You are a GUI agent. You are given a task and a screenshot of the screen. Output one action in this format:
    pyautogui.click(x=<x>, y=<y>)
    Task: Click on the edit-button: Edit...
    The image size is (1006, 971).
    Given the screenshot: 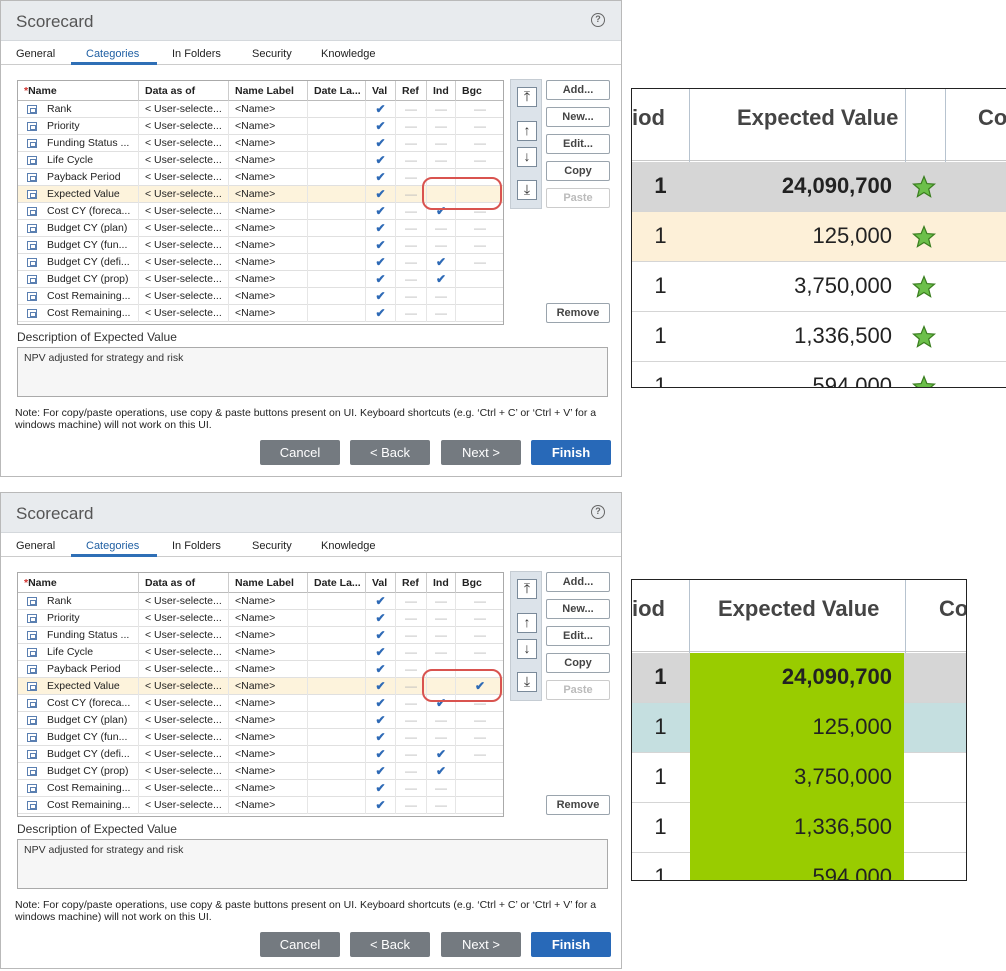 What is the action you would take?
    pyautogui.click(x=578, y=636)
    